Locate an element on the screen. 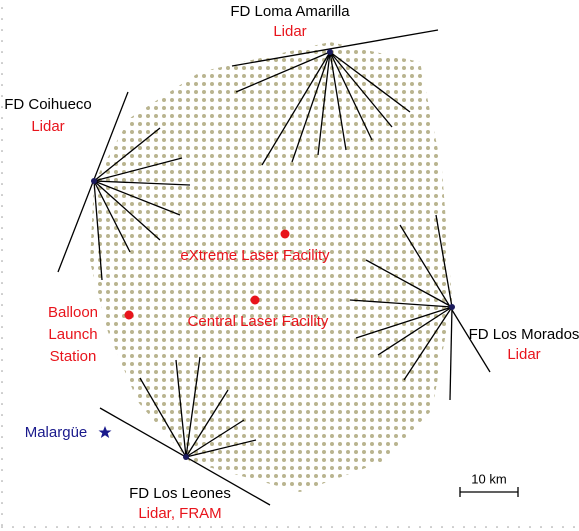 This screenshot has width=579, height=531. facility-label: Balloon is located at coordinates (73, 312).